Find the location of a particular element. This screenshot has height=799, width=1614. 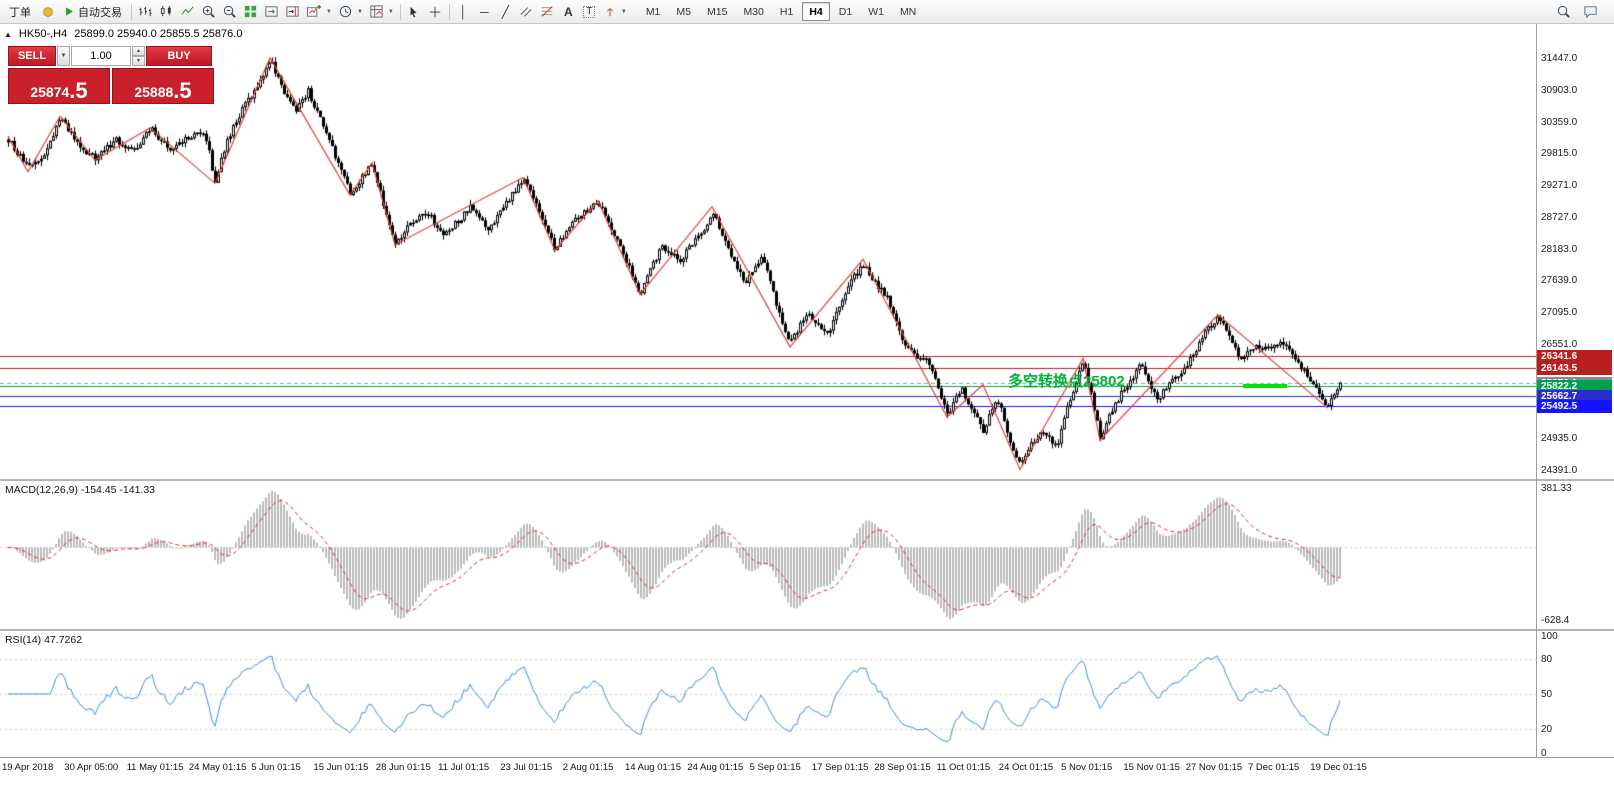

search-icon is located at coordinates (1563, 11).